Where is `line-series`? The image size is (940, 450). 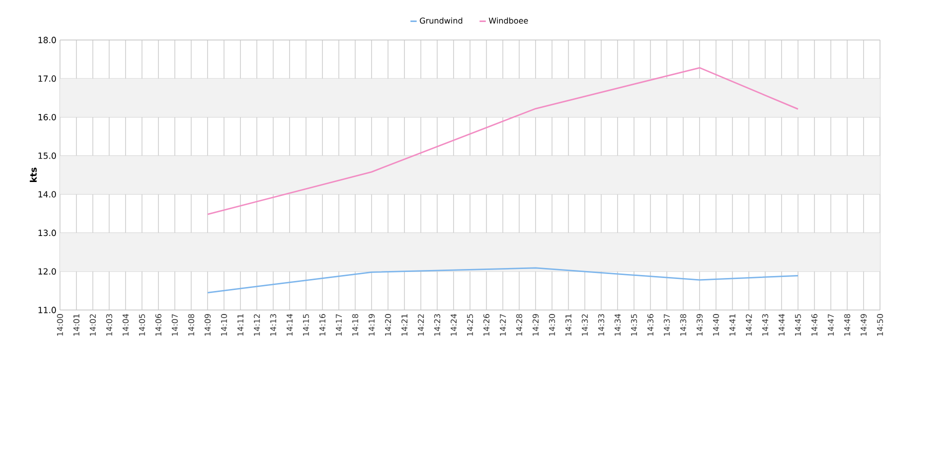
line-series is located at coordinates (502, 280).